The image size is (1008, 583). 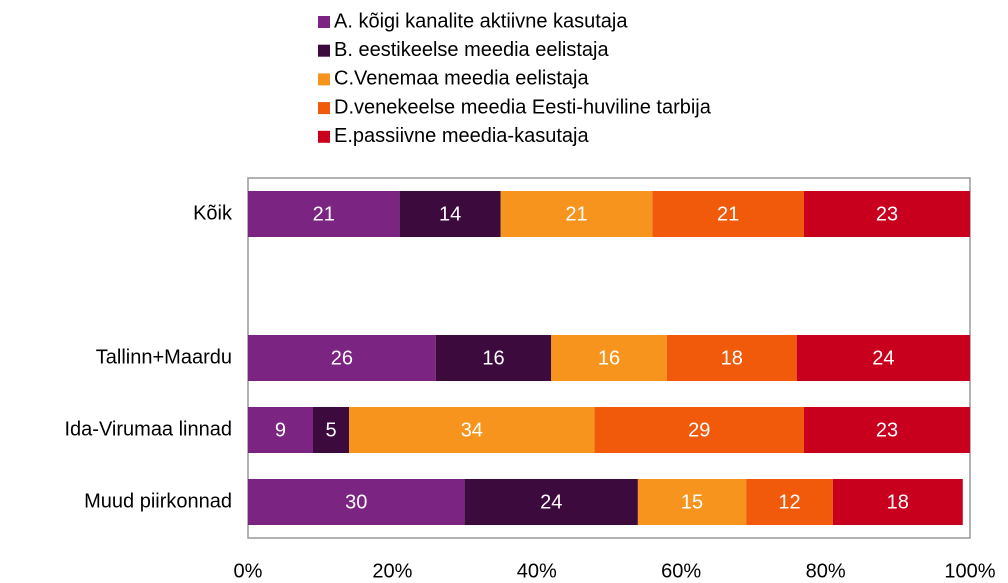 I want to click on data-label: 5, so click(x=330, y=430).